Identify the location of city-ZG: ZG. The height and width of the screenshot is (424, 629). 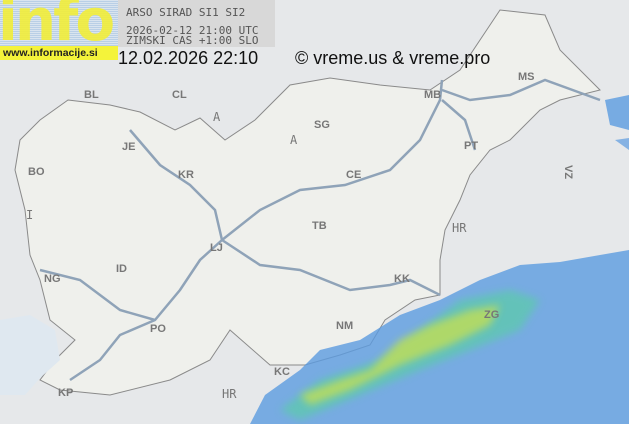
(491, 315).